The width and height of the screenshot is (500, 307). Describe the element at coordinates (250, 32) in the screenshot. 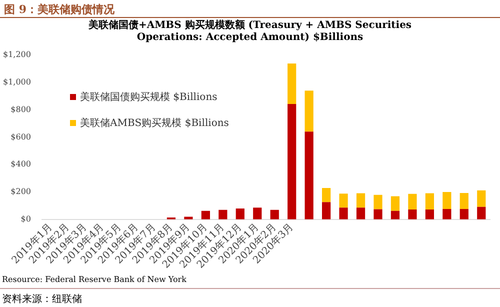

I see `chart-subtitle: 美联储国债+AMBS 购买规模数额 (Treasury + AMBS Securities Operations: Accepted Amount) $Billions` at that location.